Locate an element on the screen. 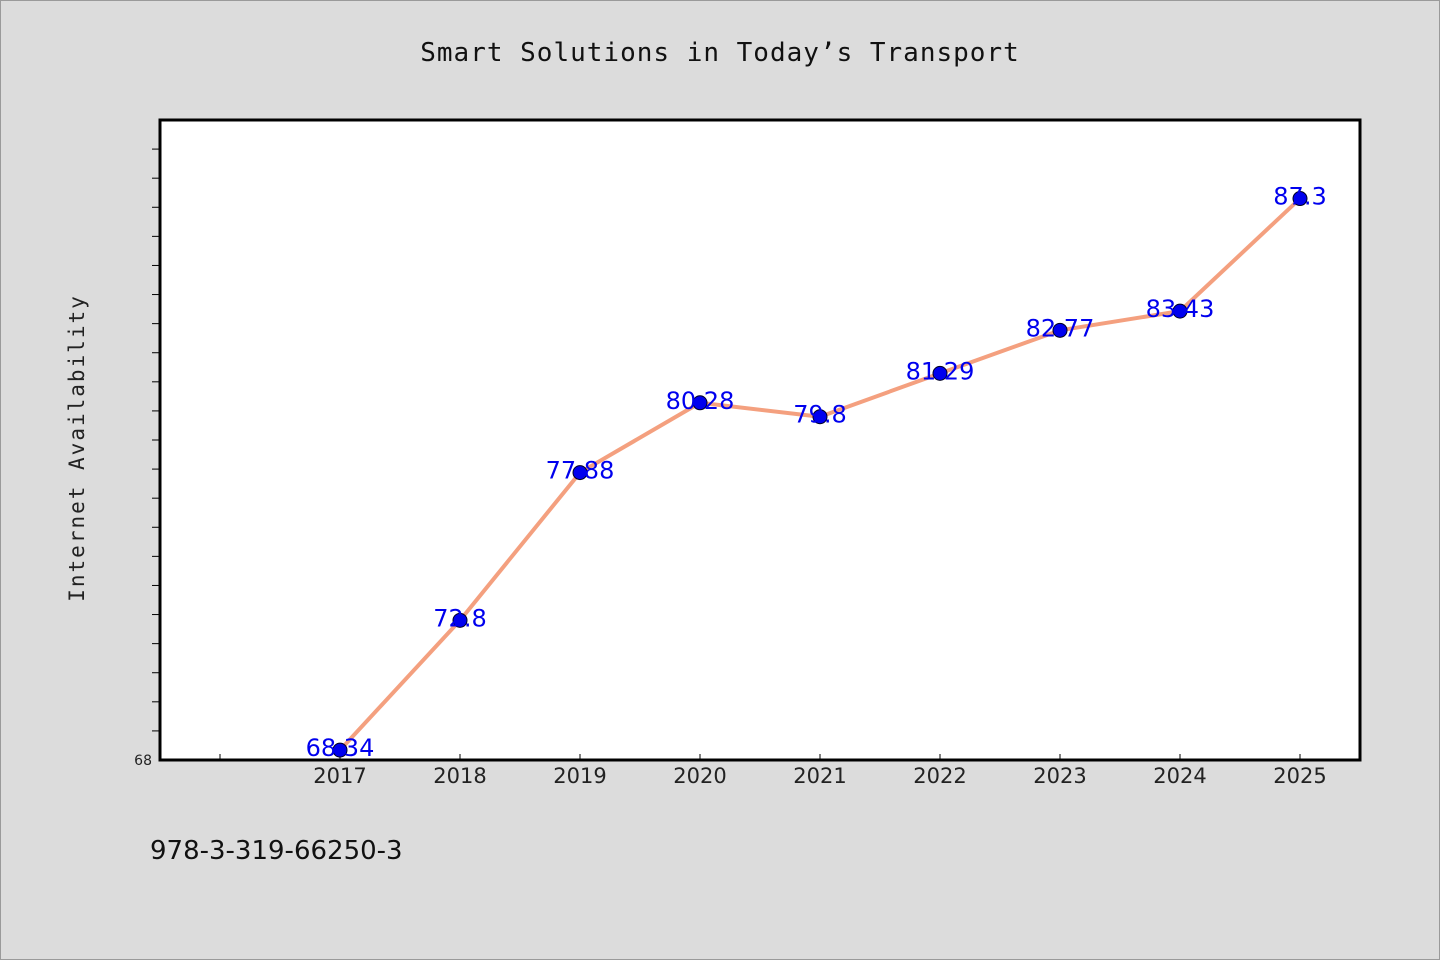  x-tick-label: 2022 is located at coordinates (939, 776).